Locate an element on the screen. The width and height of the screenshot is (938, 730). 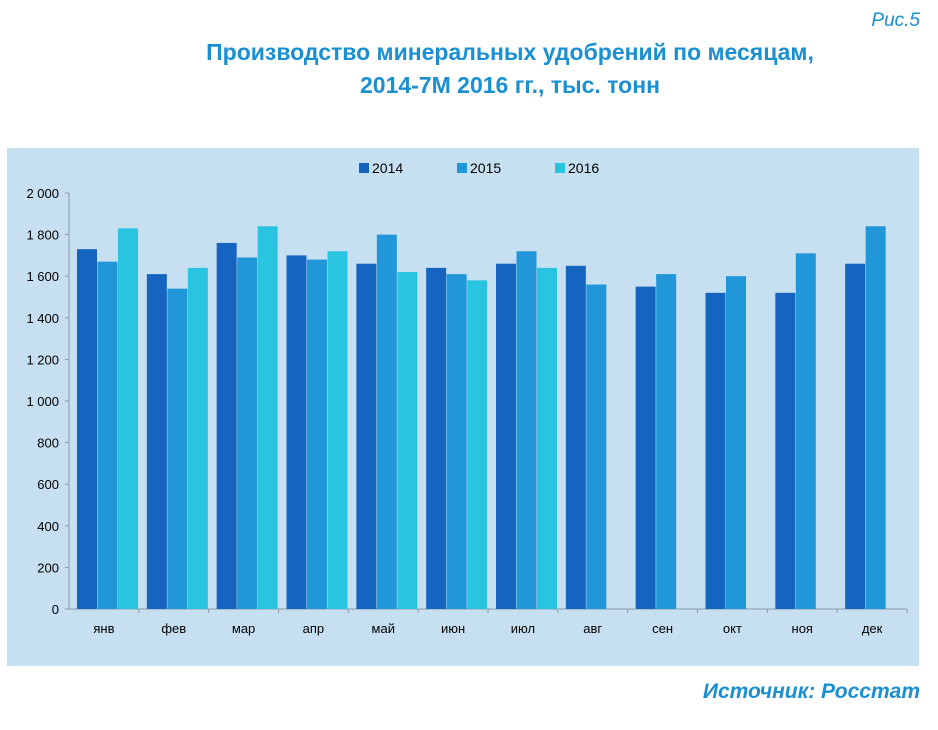
x-tick-label: ноя is located at coordinates (802, 628).